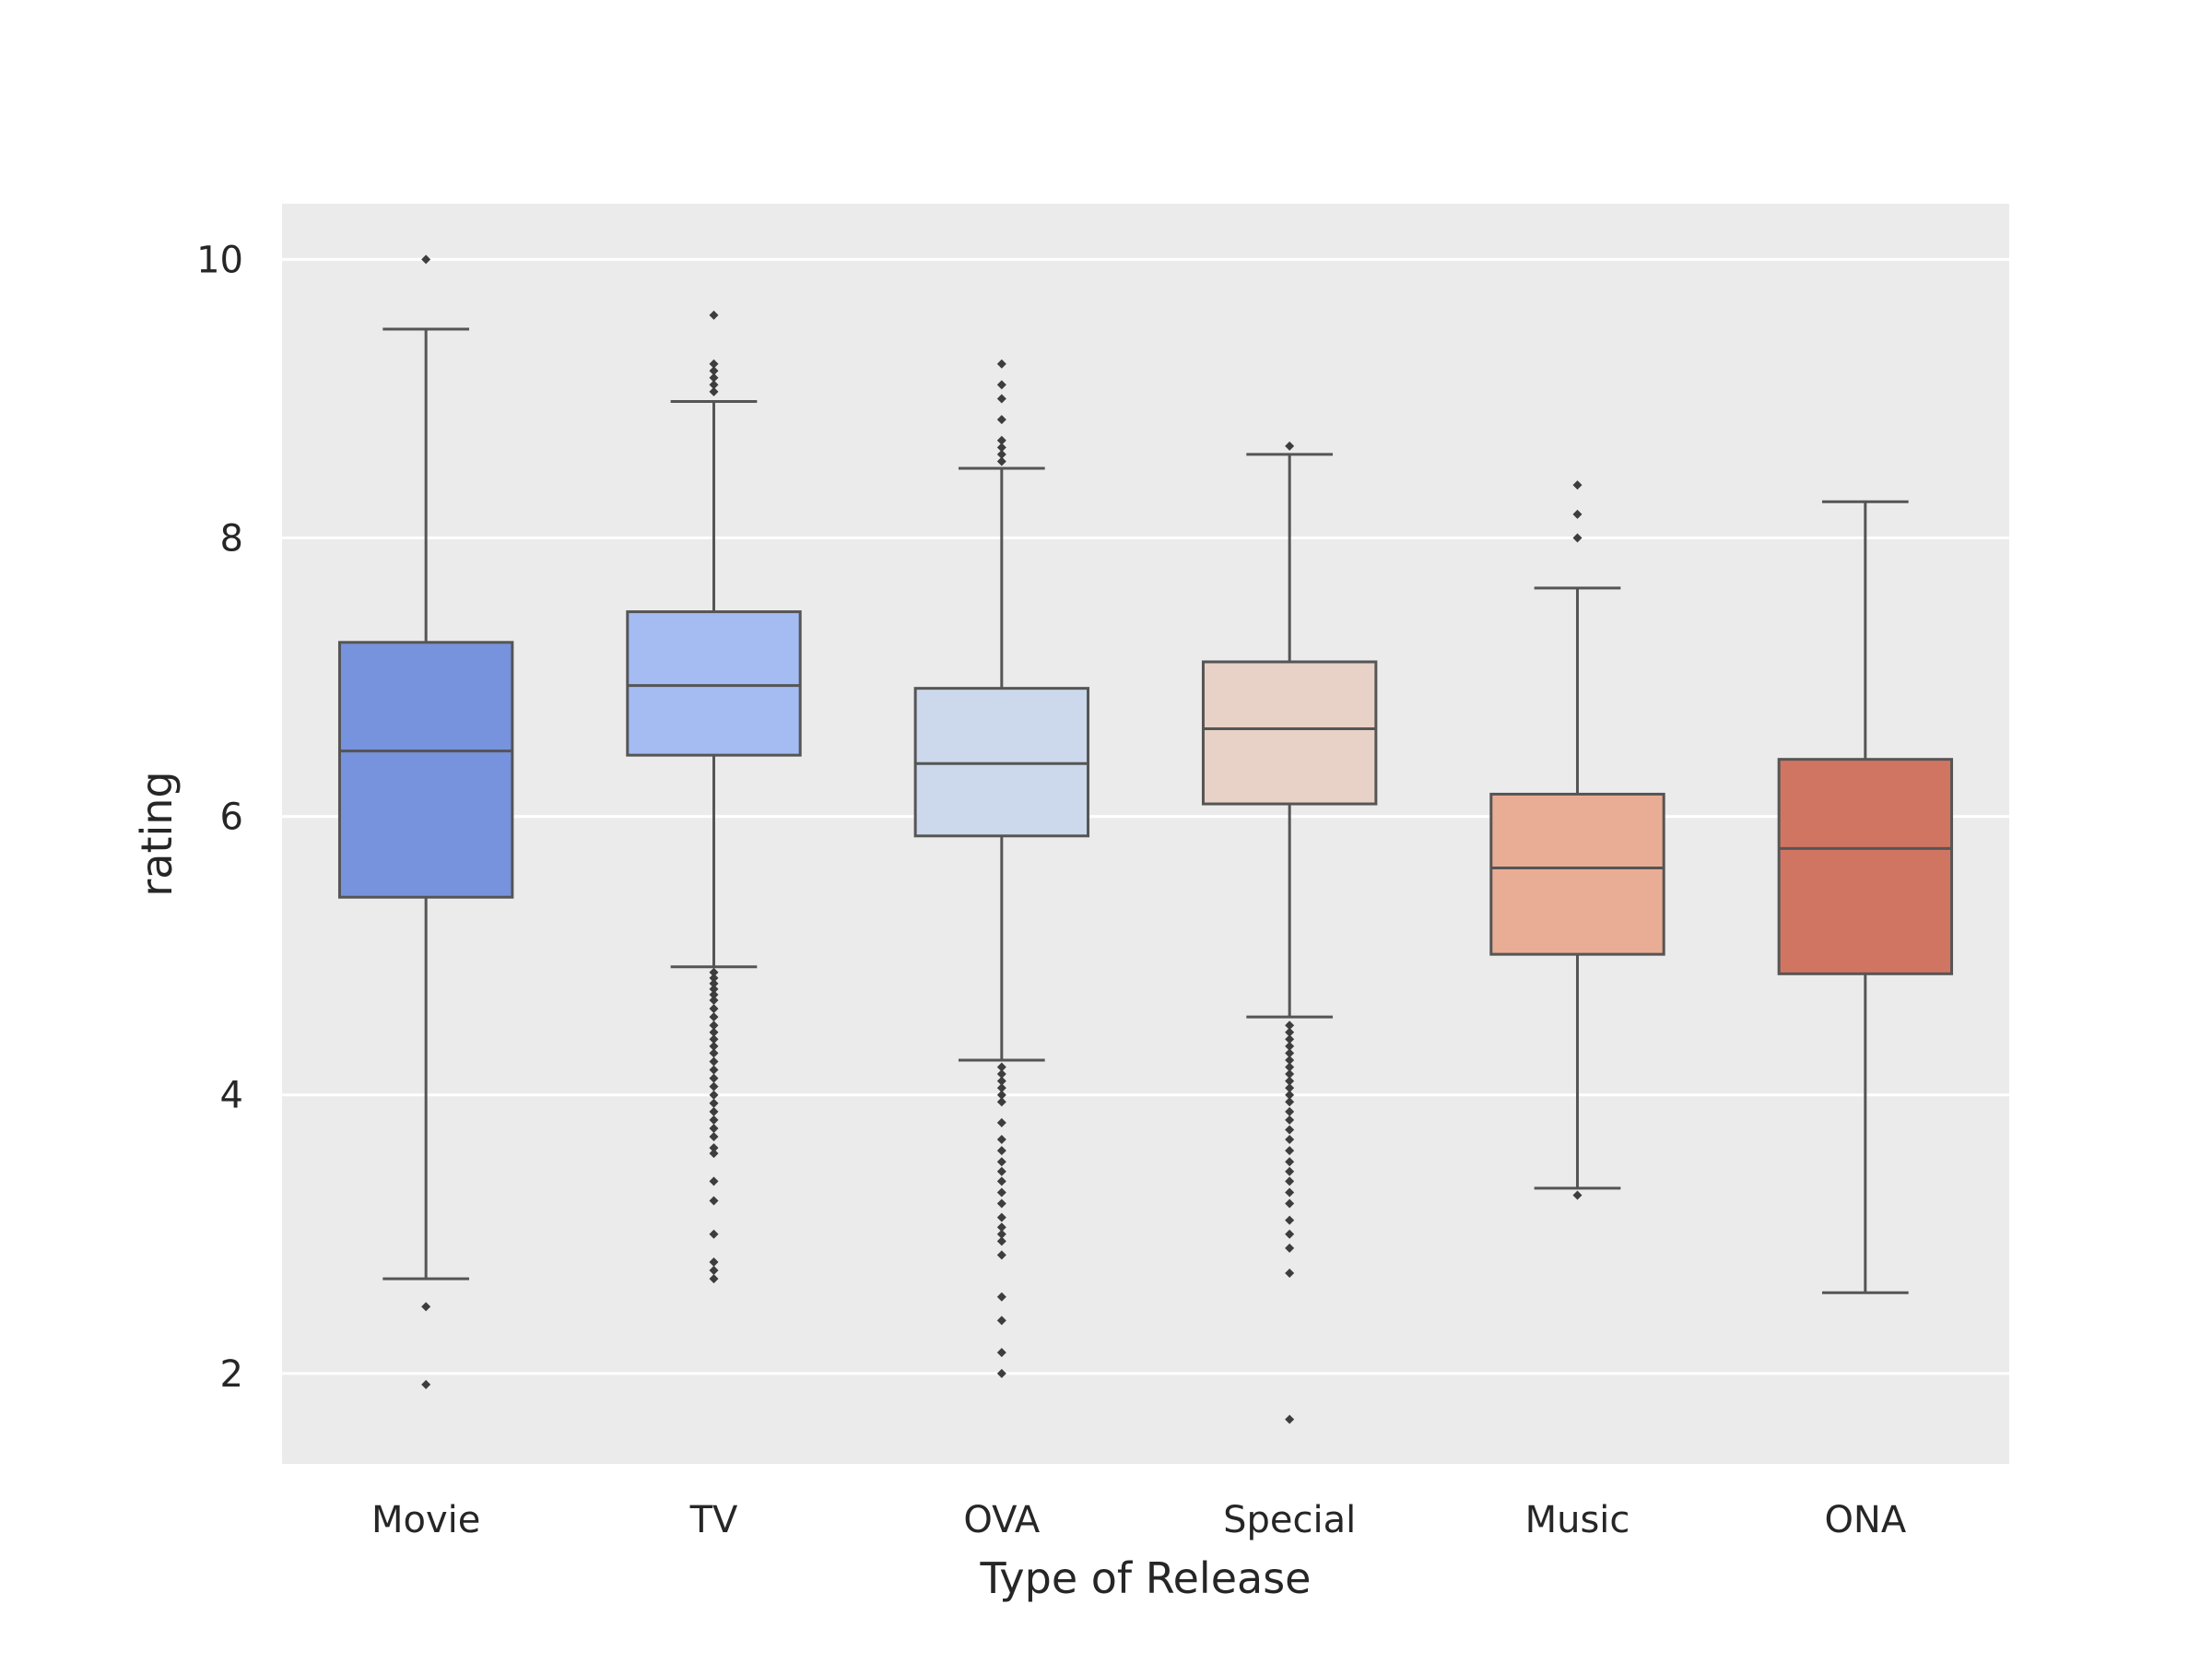 This screenshot has height=1664, width=2212. What do you see at coordinates (219, 260) in the screenshot?
I see `y-tick-label: 10` at bounding box center [219, 260].